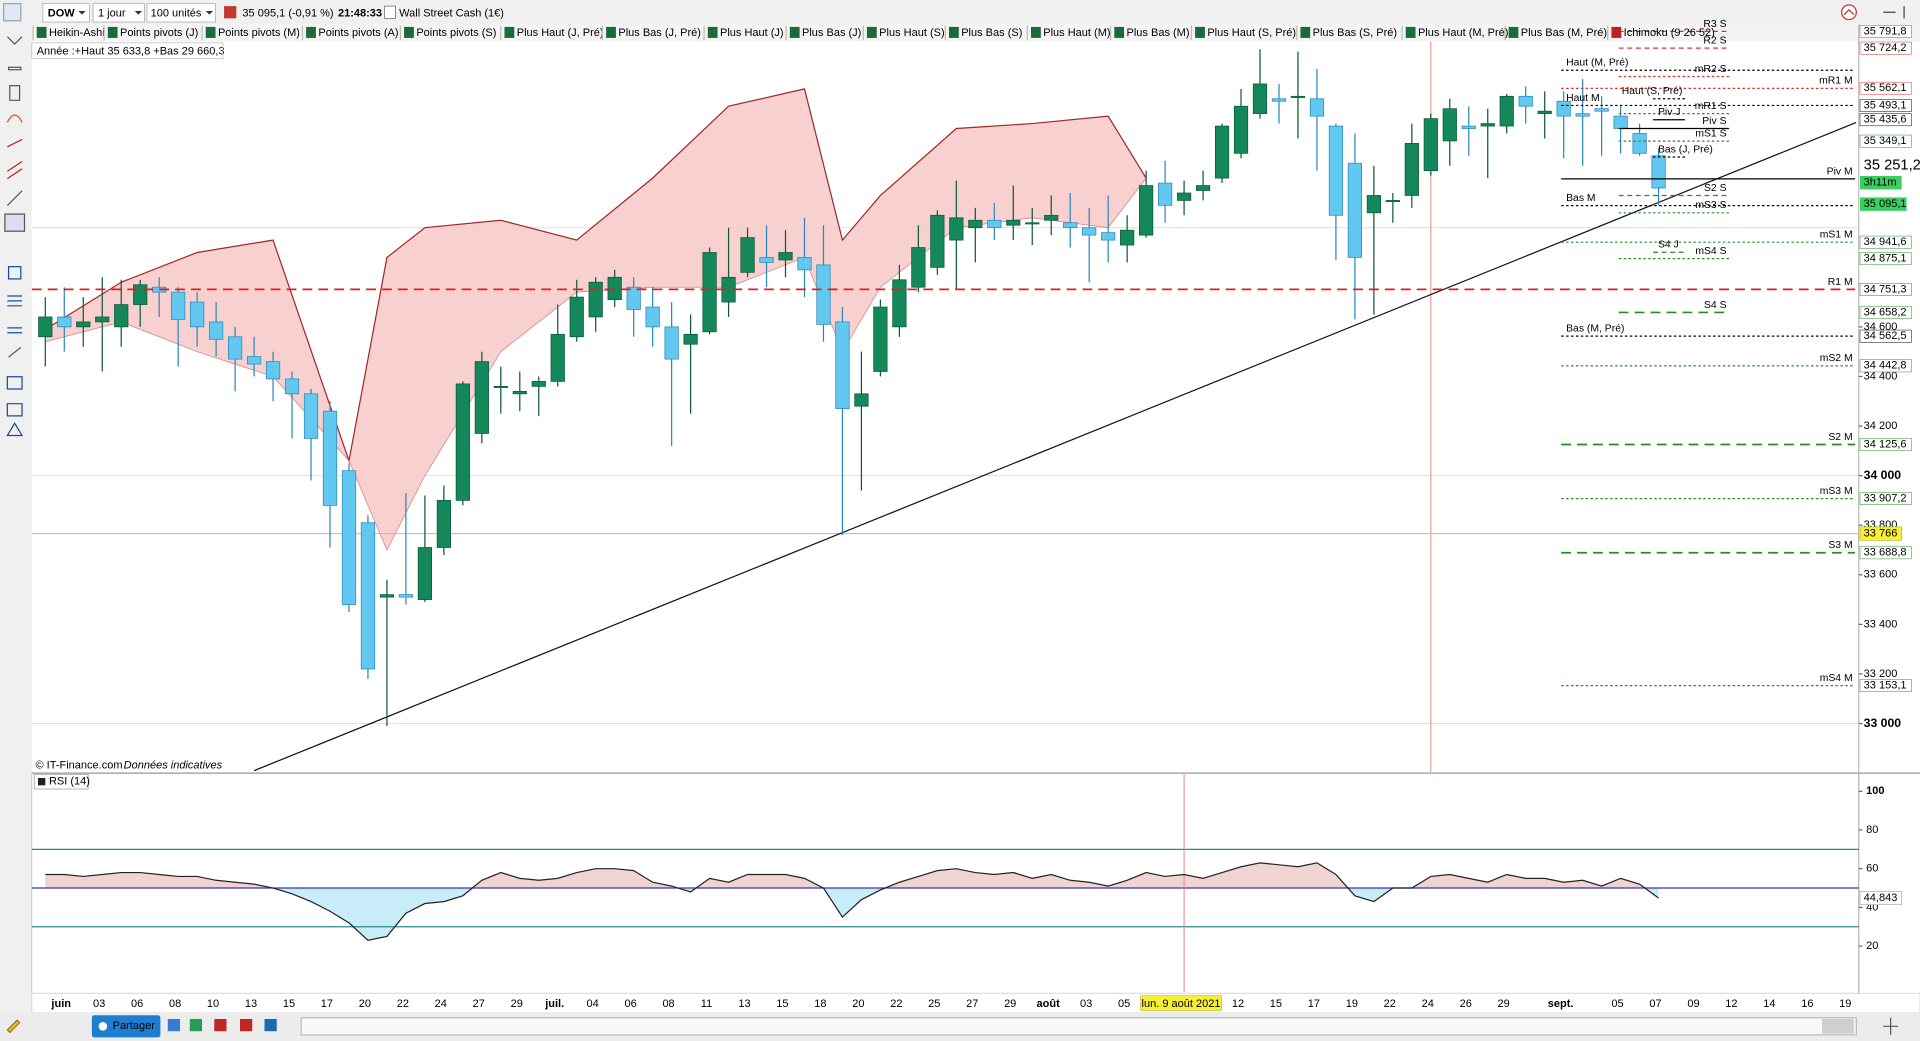 This screenshot has width=1920, height=1041. Describe the element at coordinates (960, 12) in the screenshot. I see `toolbar` at that location.